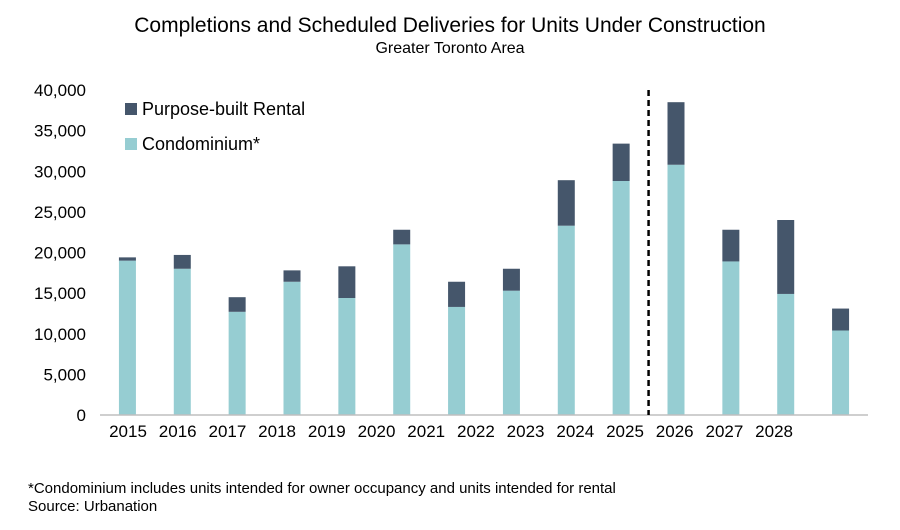 The width and height of the screenshot is (900, 530). Describe the element at coordinates (724, 431) in the screenshot. I see `x-tick-label: 2027` at that location.